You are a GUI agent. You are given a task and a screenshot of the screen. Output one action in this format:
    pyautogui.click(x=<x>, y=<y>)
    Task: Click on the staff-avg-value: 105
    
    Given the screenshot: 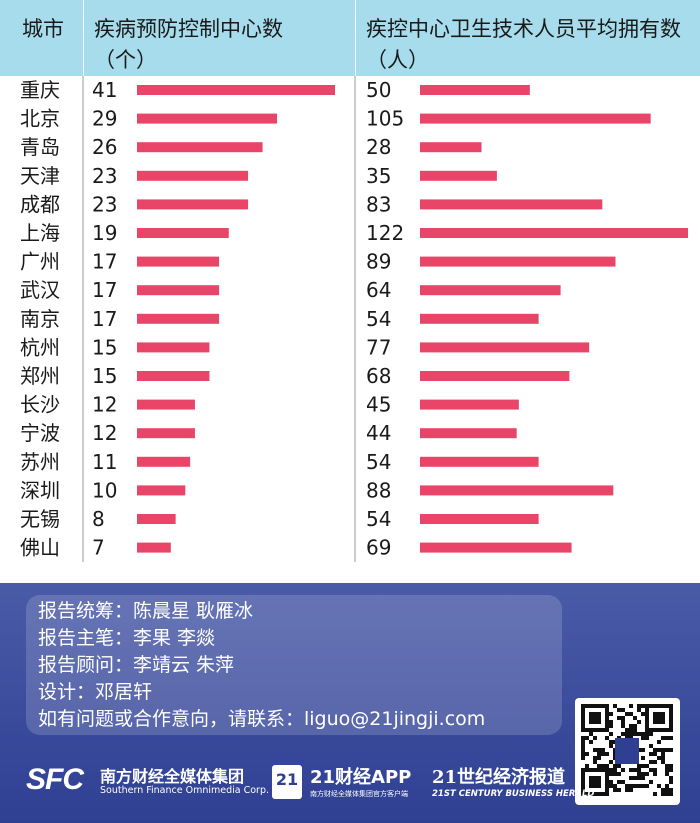 What is the action you would take?
    pyautogui.click(x=385, y=119)
    